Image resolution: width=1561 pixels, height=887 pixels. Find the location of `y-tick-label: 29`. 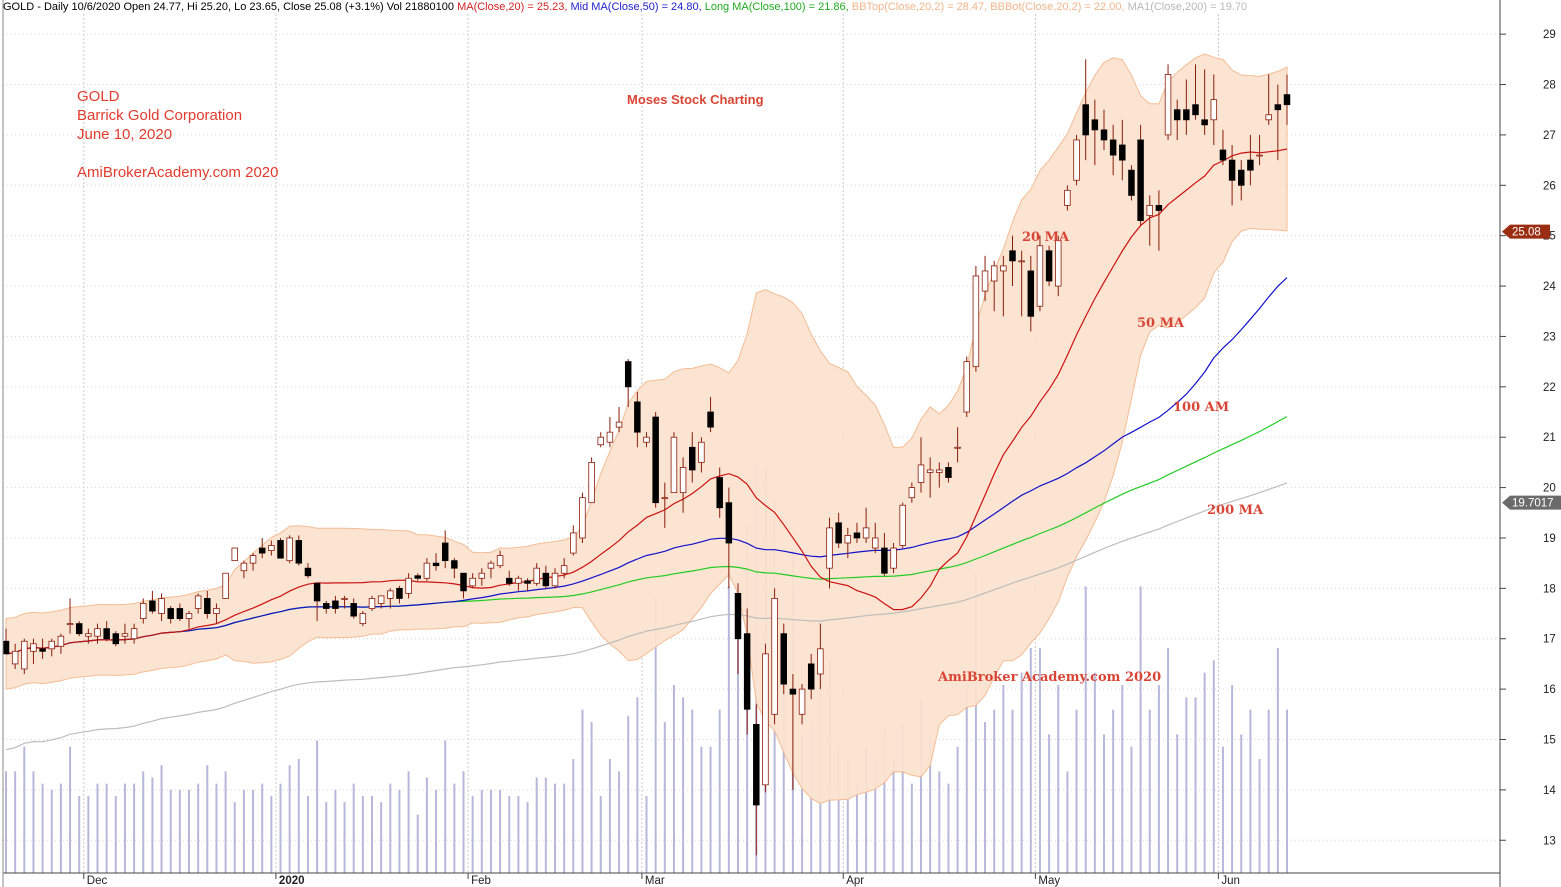

y-tick-label: 29 is located at coordinates (1549, 35).